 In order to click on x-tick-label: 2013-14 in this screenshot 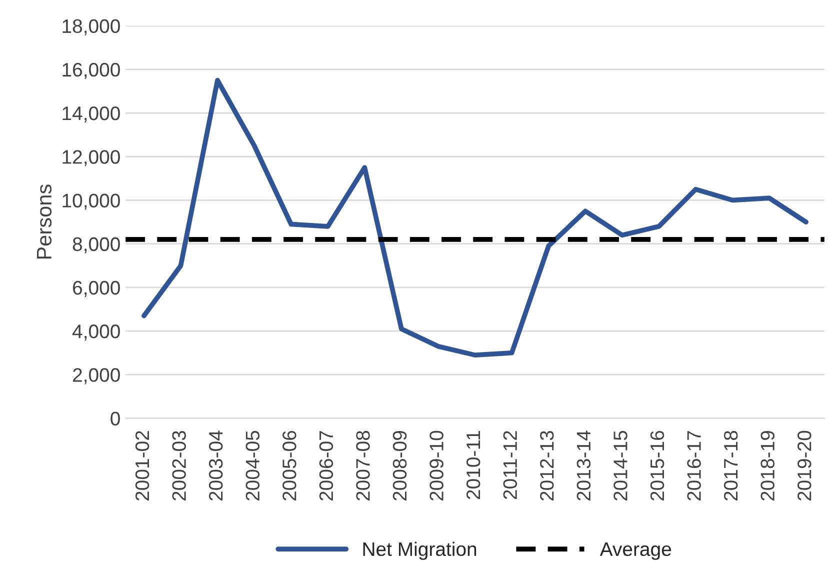, I will do `click(583, 465)`.